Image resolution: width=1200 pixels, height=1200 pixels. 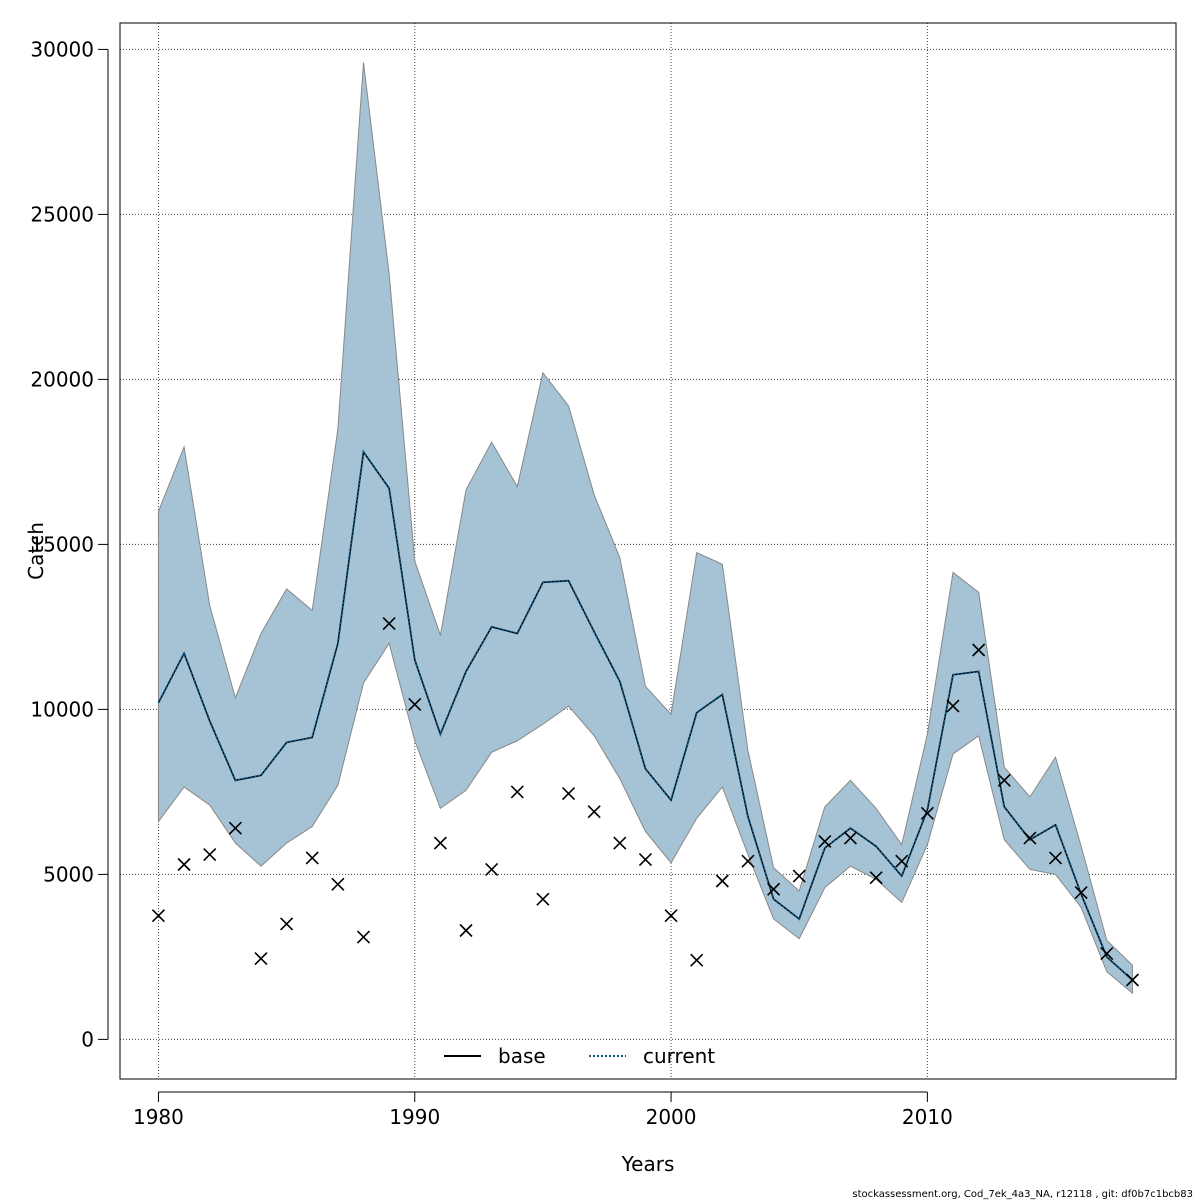 What do you see at coordinates (87, 1039) in the screenshot?
I see `y-tick-label: 0` at bounding box center [87, 1039].